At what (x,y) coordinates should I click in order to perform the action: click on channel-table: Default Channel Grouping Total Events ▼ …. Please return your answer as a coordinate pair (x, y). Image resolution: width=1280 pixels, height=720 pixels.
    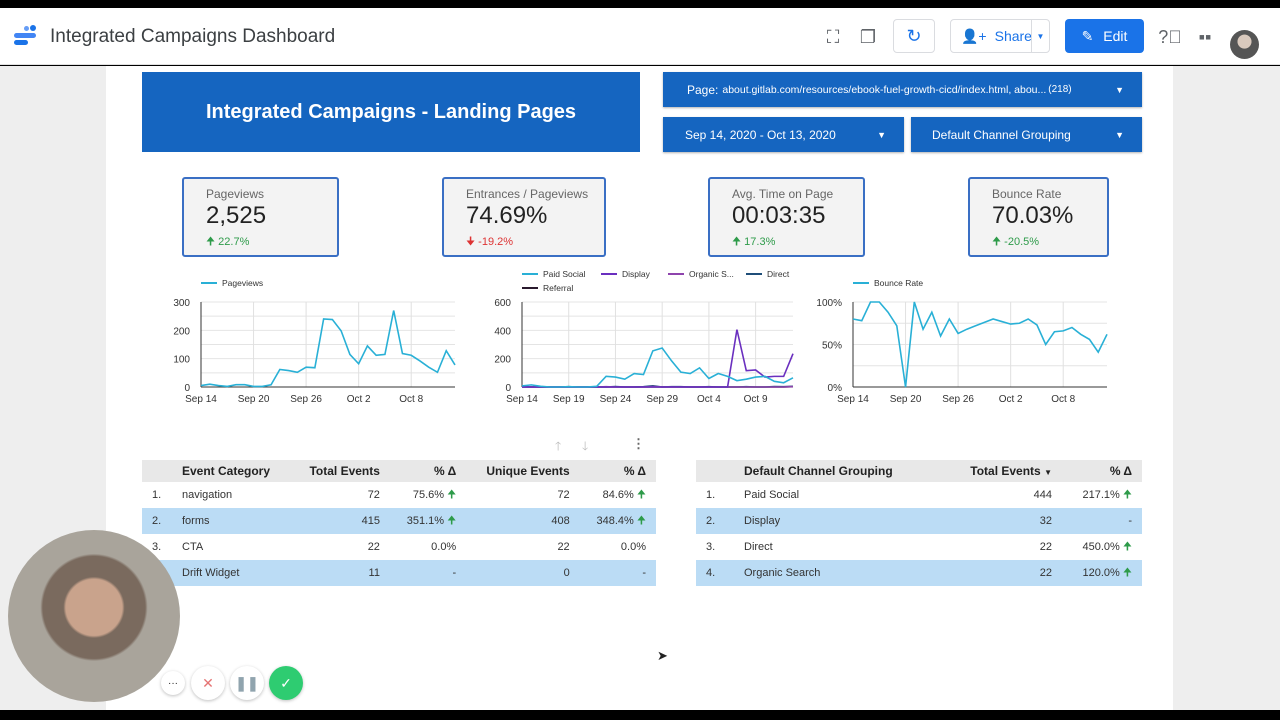
    Looking at the image, I should click on (919, 523).